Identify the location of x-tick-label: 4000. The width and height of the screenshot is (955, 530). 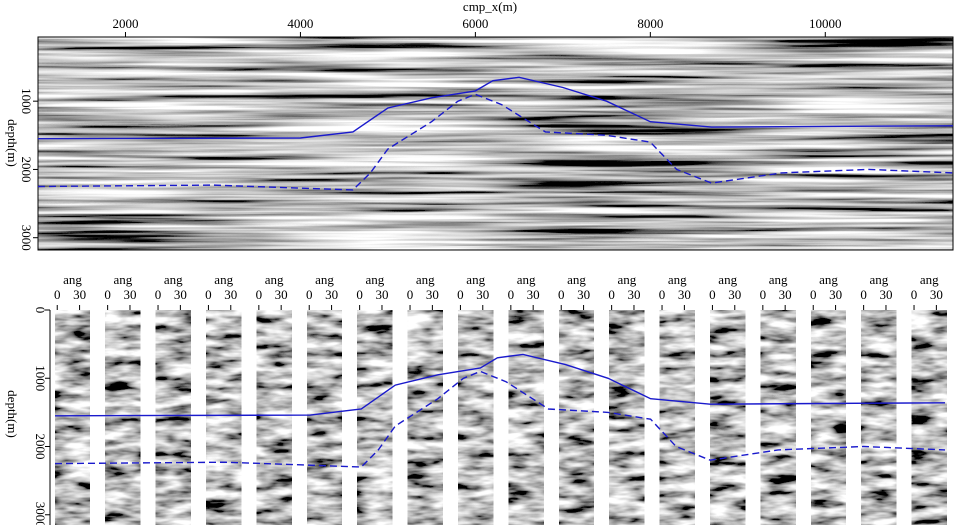
(300, 23).